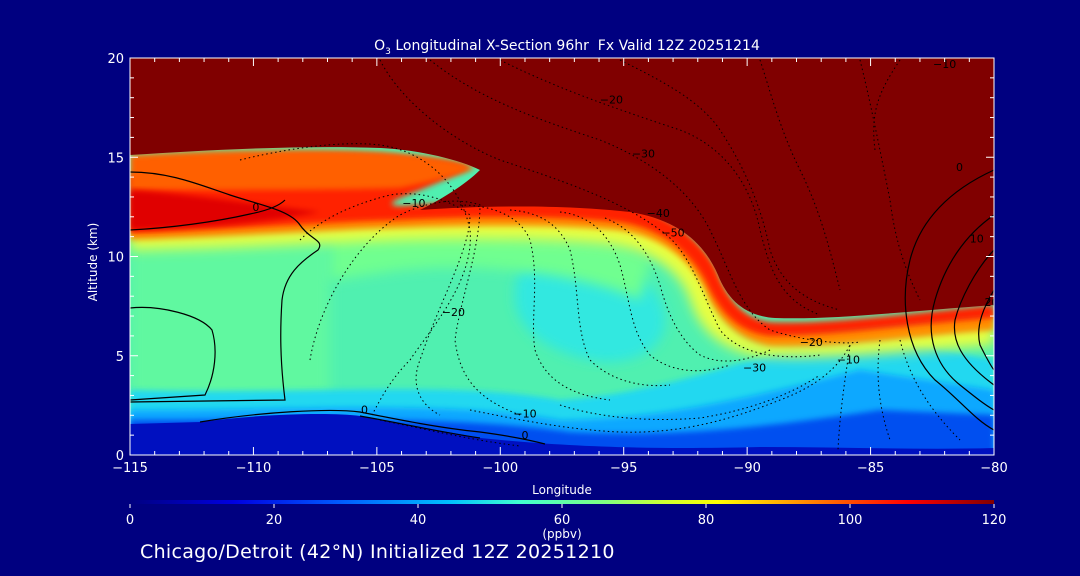 The height and width of the screenshot is (576, 1080). I want to click on colorbar-tick-label: 40, so click(418, 520).